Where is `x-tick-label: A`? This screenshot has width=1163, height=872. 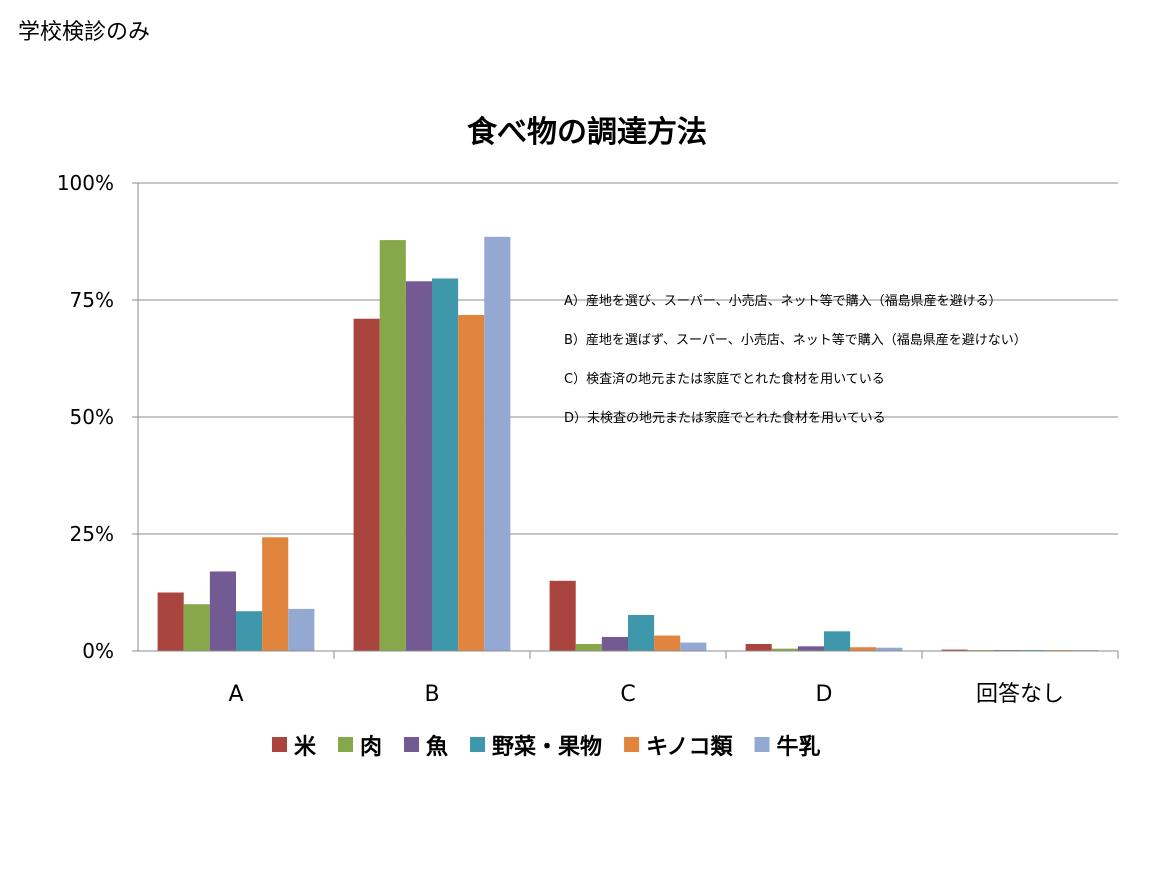
x-tick-label: A is located at coordinates (235, 694).